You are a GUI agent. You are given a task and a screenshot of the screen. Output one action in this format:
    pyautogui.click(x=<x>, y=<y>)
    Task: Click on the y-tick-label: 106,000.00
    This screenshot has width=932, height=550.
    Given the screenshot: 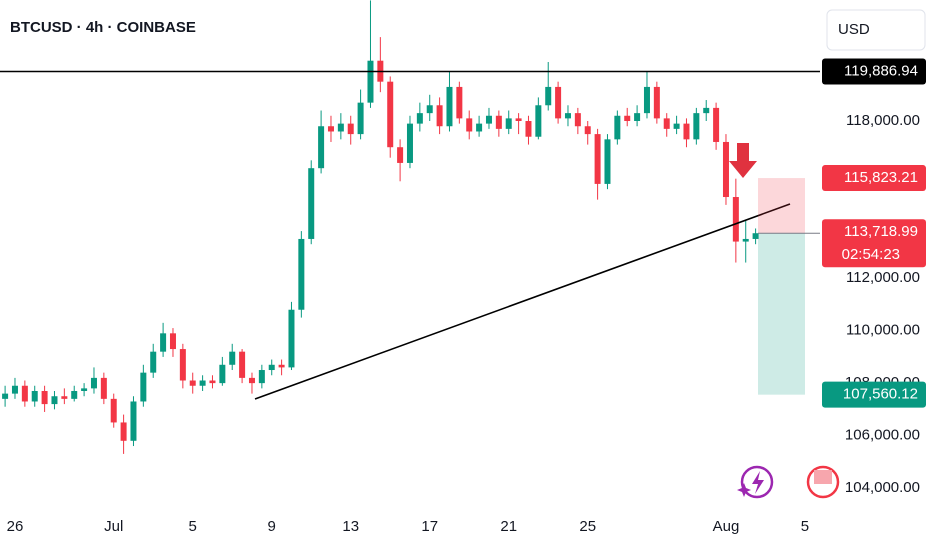 What is the action you would take?
    pyautogui.click(x=882, y=435)
    